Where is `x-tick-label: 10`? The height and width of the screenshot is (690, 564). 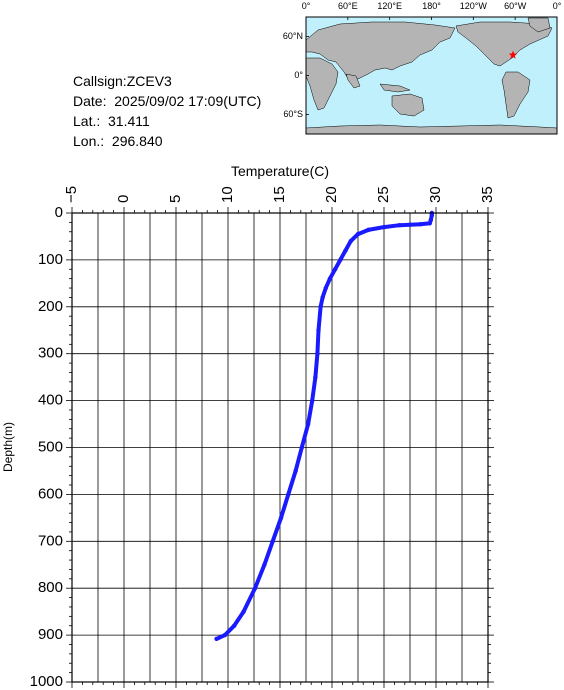 x-tick-label: 10 is located at coordinates (227, 194).